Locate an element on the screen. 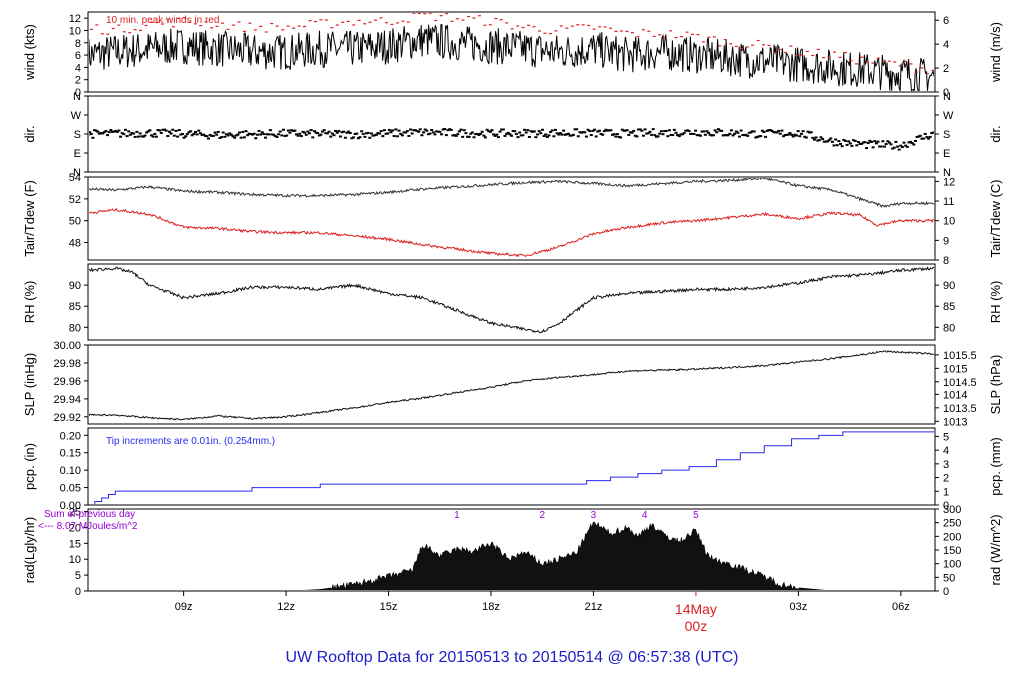 Image resolution: width=1024 pixels, height=700 pixels. pcp-left-tick-label: 0.20 is located at coordinates (70, 436).